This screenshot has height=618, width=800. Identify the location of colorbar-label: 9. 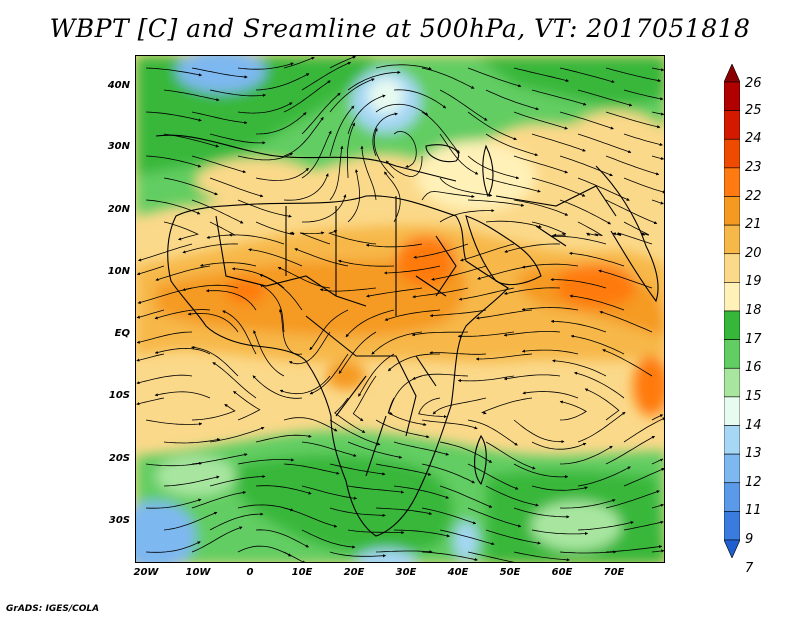
(749, 539).